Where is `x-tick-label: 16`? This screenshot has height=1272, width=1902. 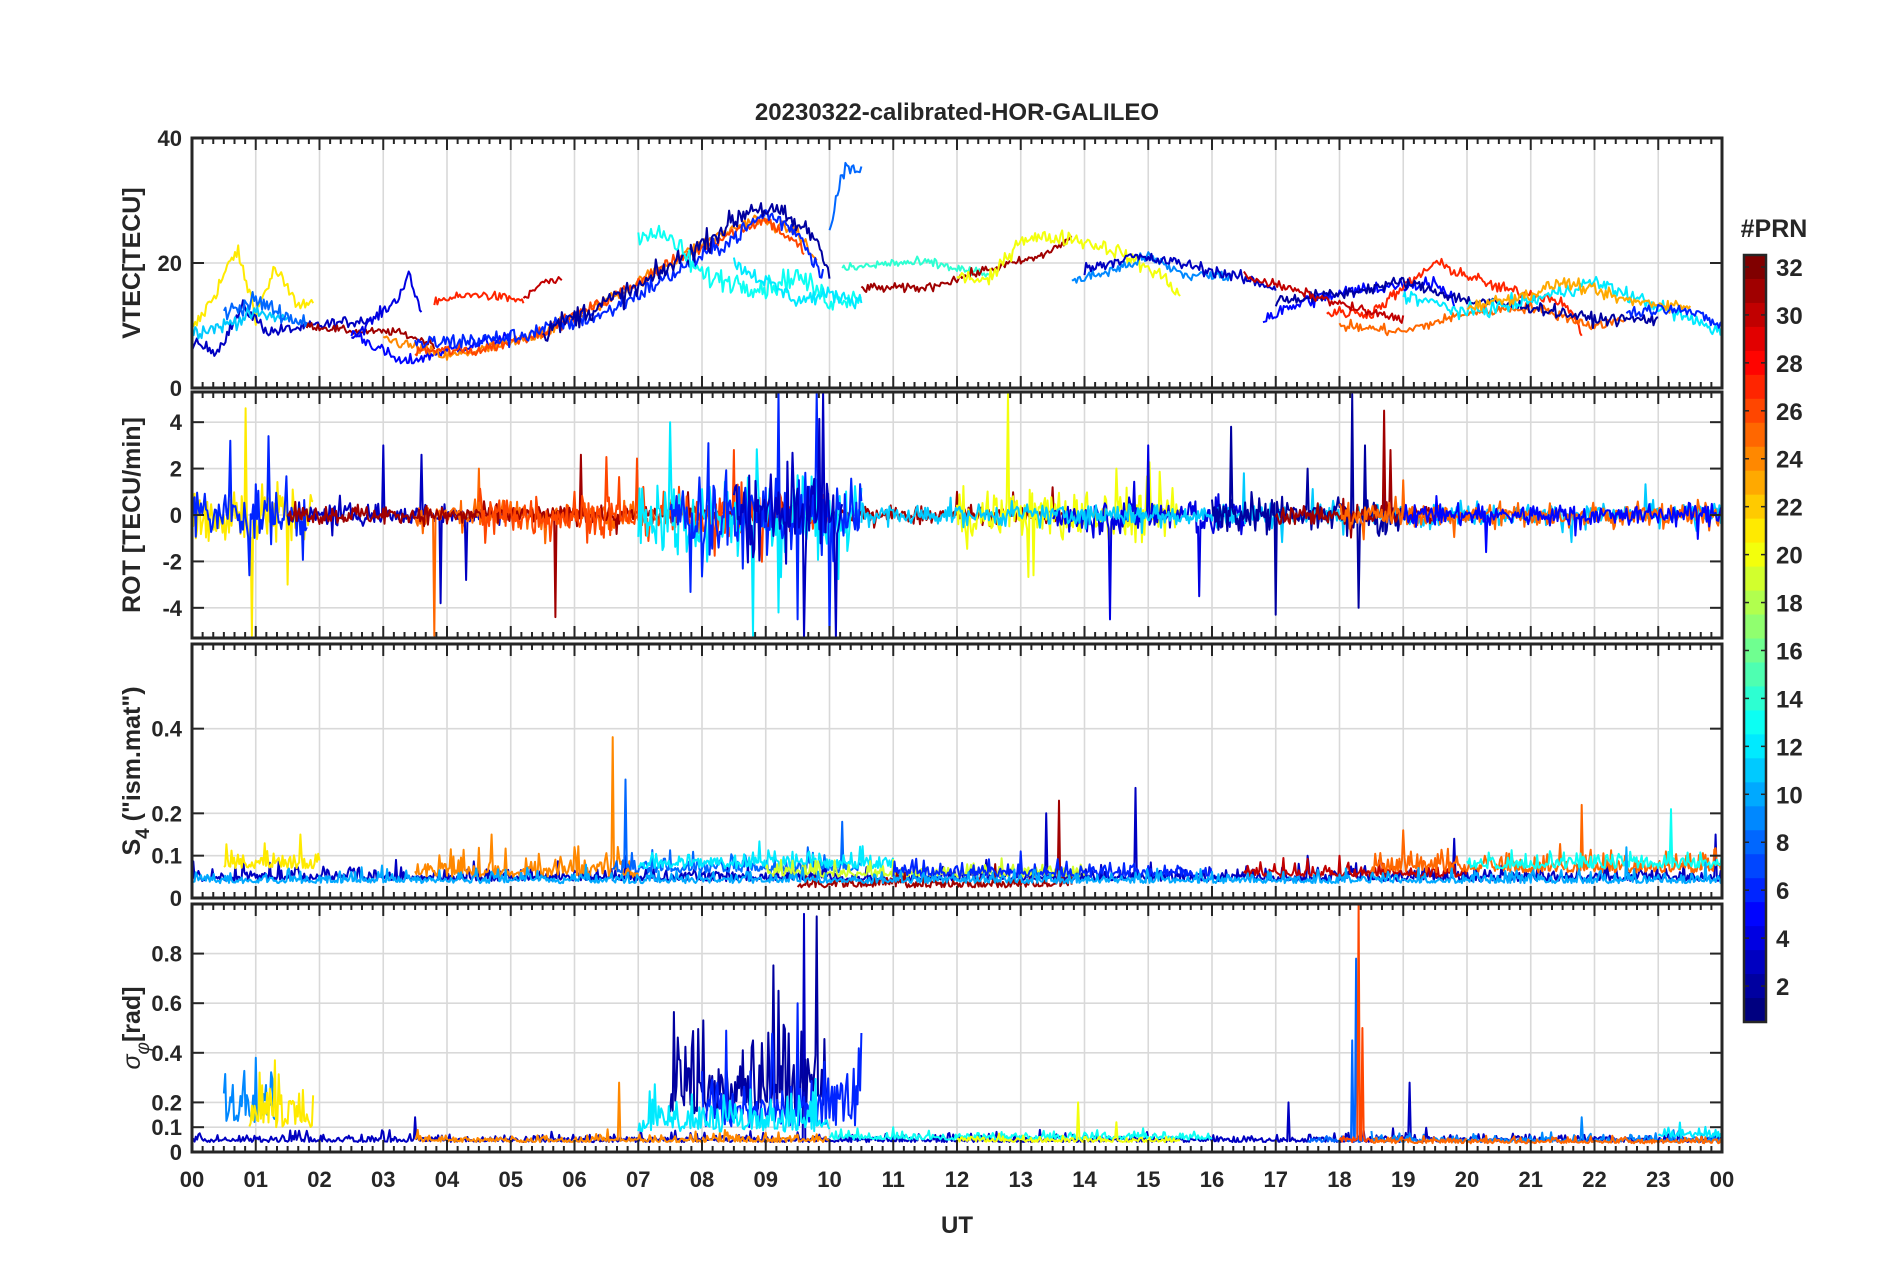 x-tick-label: 16 is located at coordinates (1212, 1179).